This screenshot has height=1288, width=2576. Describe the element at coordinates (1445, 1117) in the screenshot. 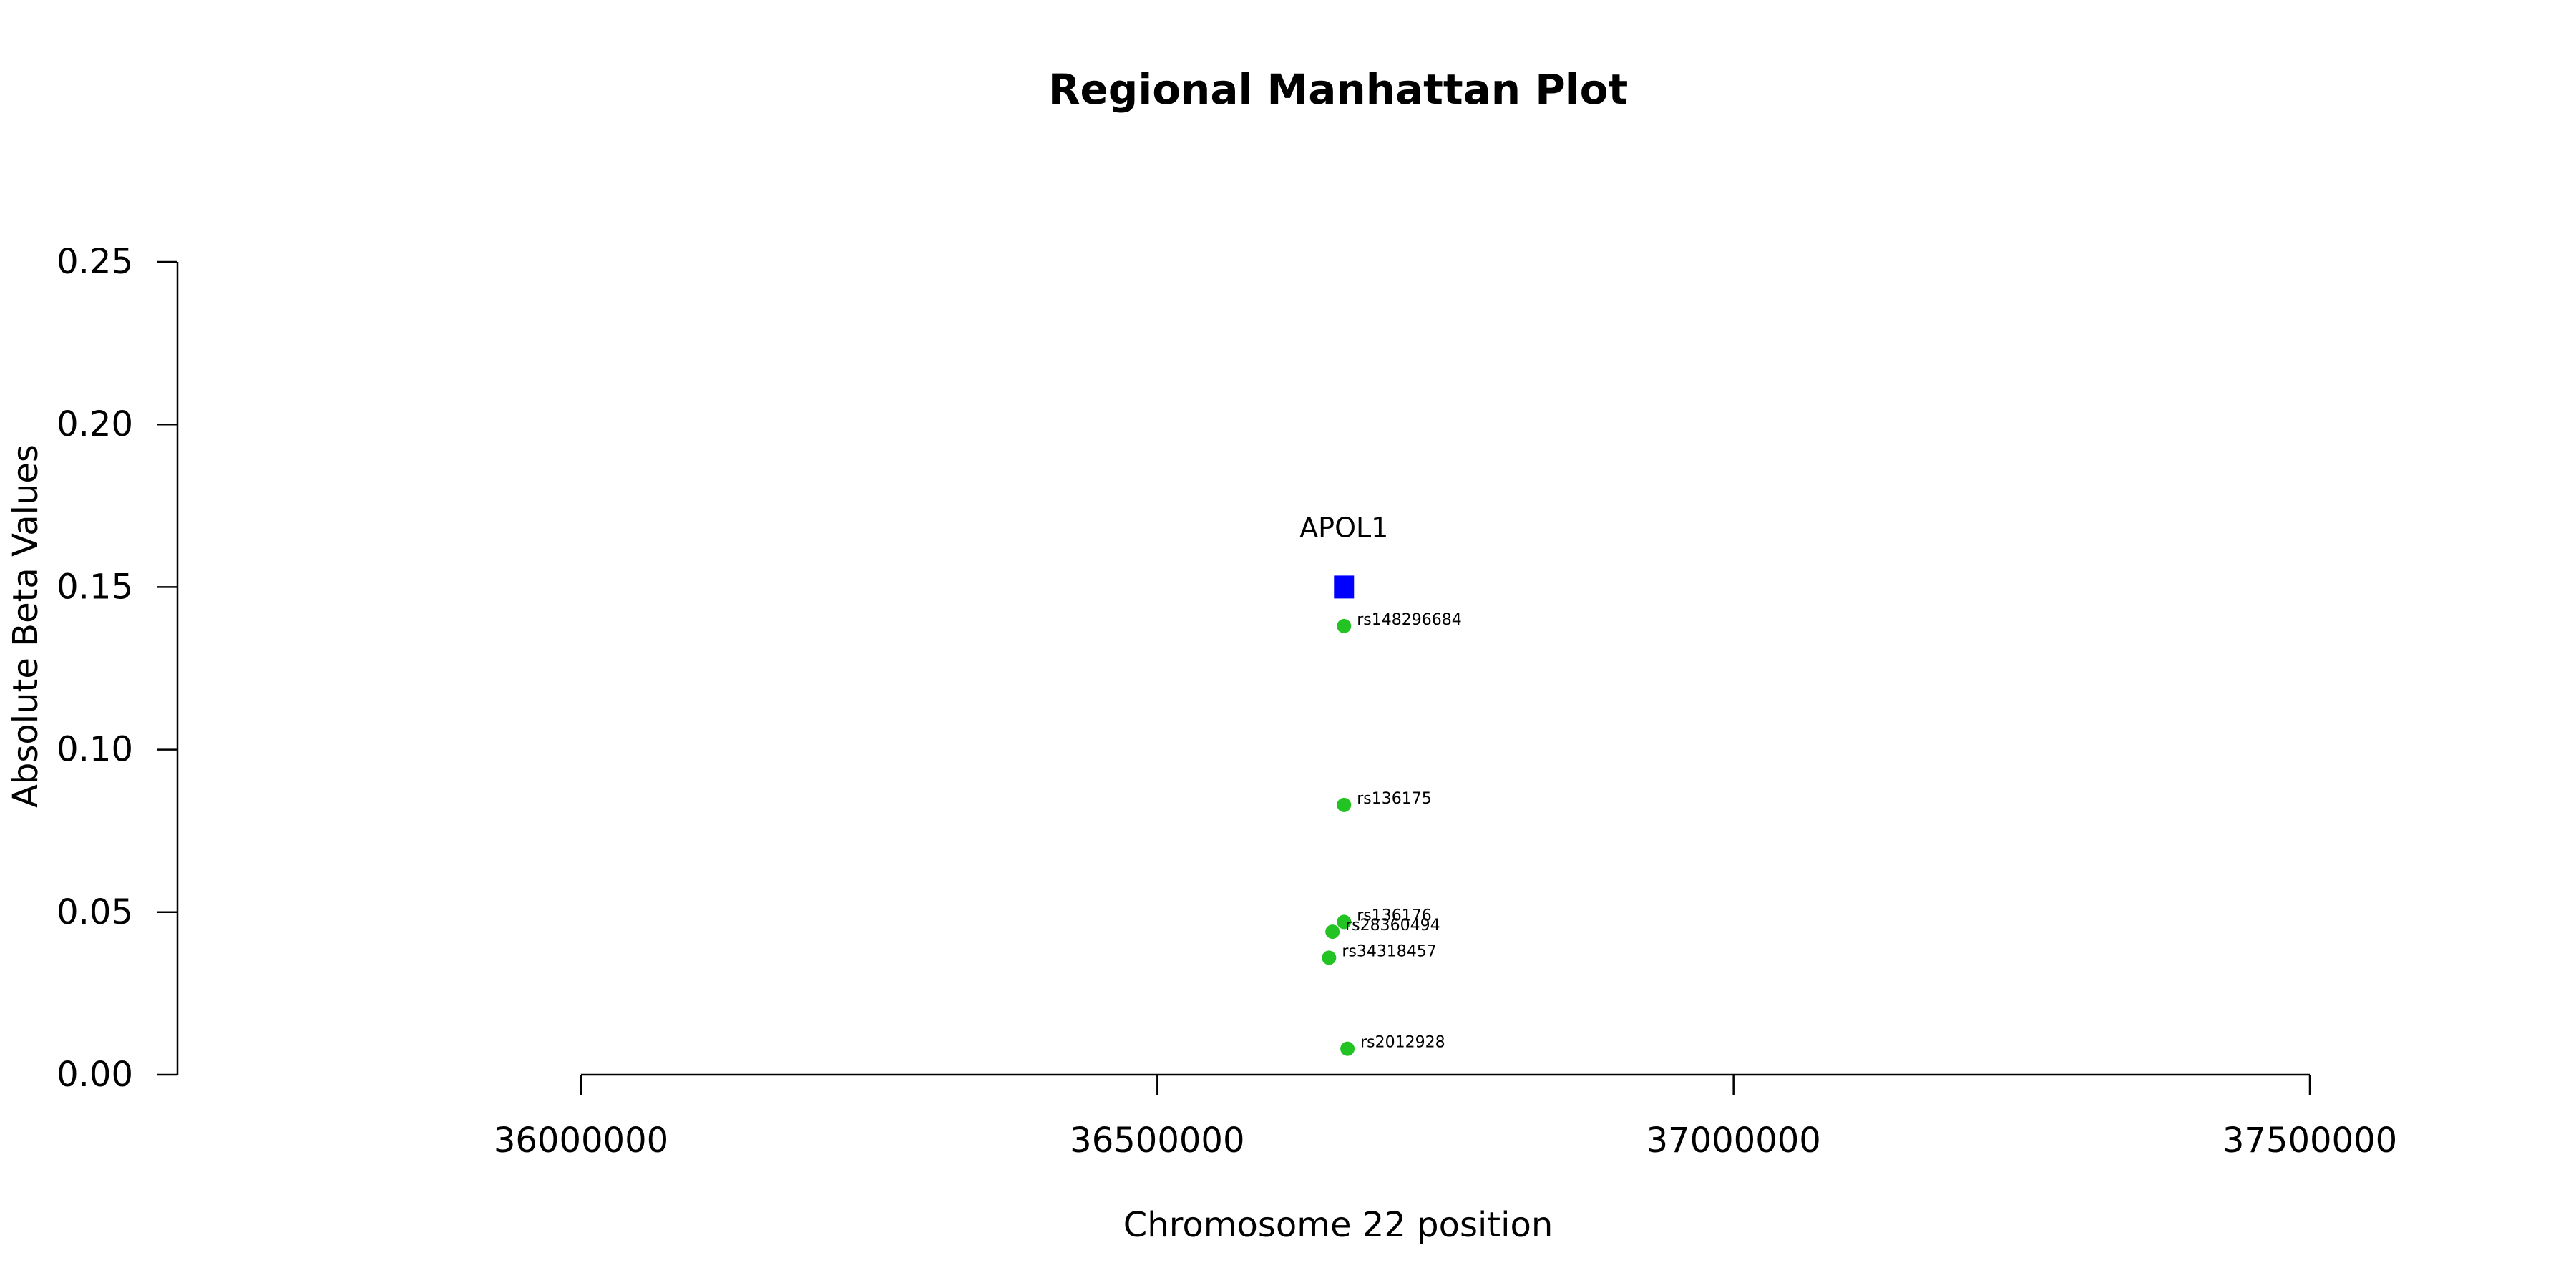

I see `x-axis: 36000000 36500000 37000000 37500000` at that location.